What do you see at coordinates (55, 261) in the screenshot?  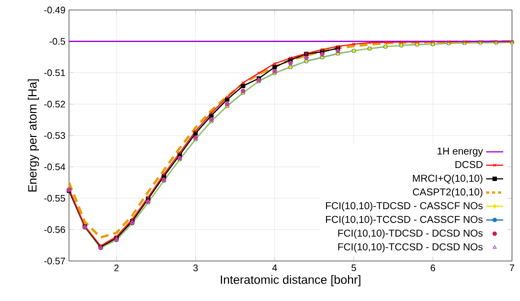 I see `y-tick-label: -0.57` at bounding box center [55, 261].